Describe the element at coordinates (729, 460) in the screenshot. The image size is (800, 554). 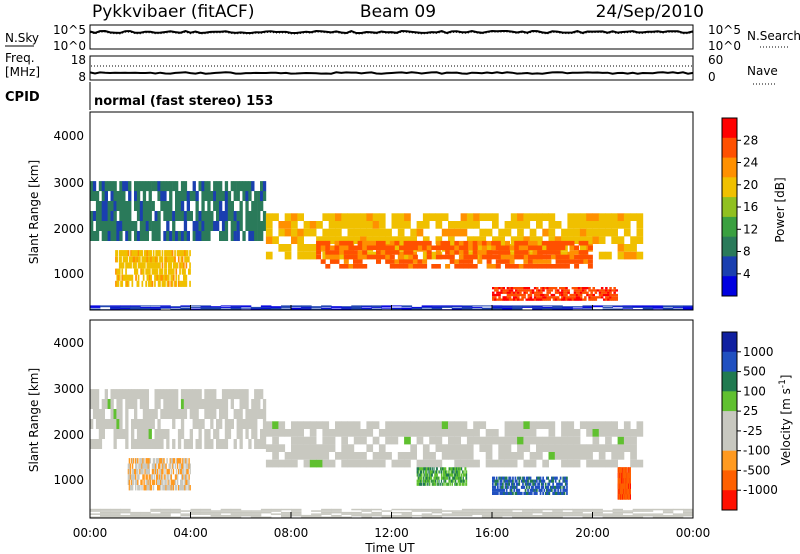
I see `velocity-colorbar-swatch` at that location.